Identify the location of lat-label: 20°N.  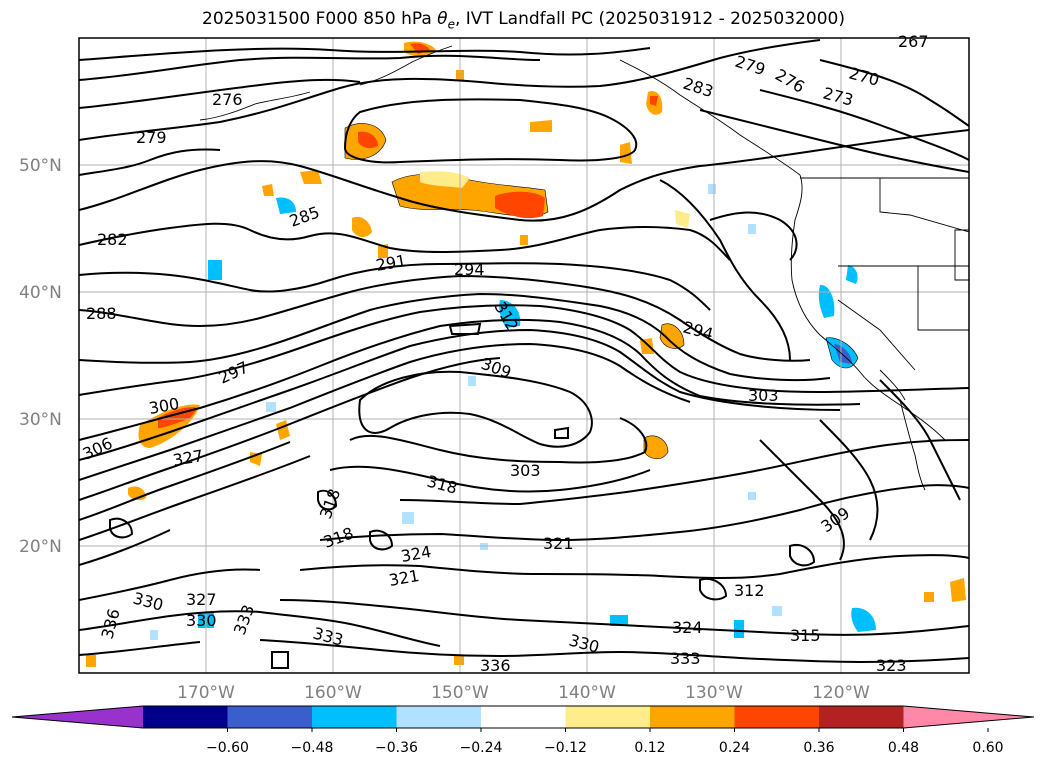
(40, 547).